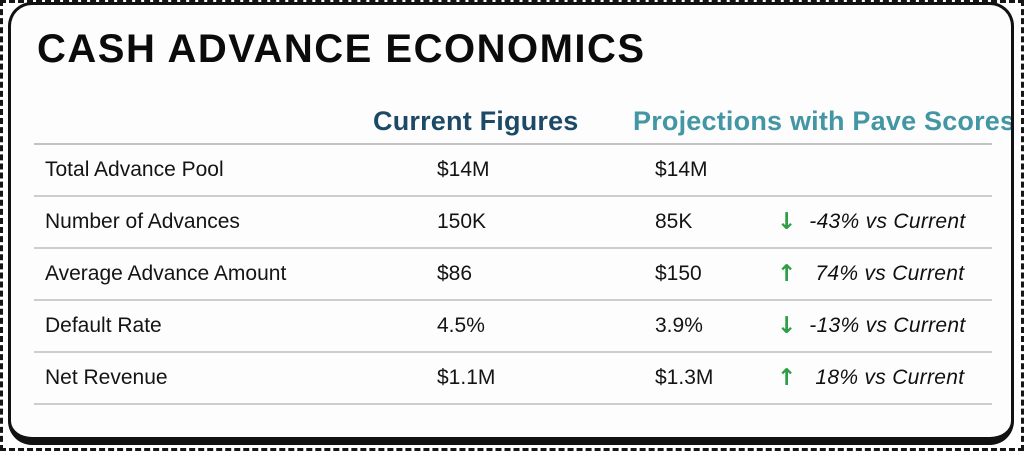  I want to click on change-text: -13% vs Current, so click(887, 325).